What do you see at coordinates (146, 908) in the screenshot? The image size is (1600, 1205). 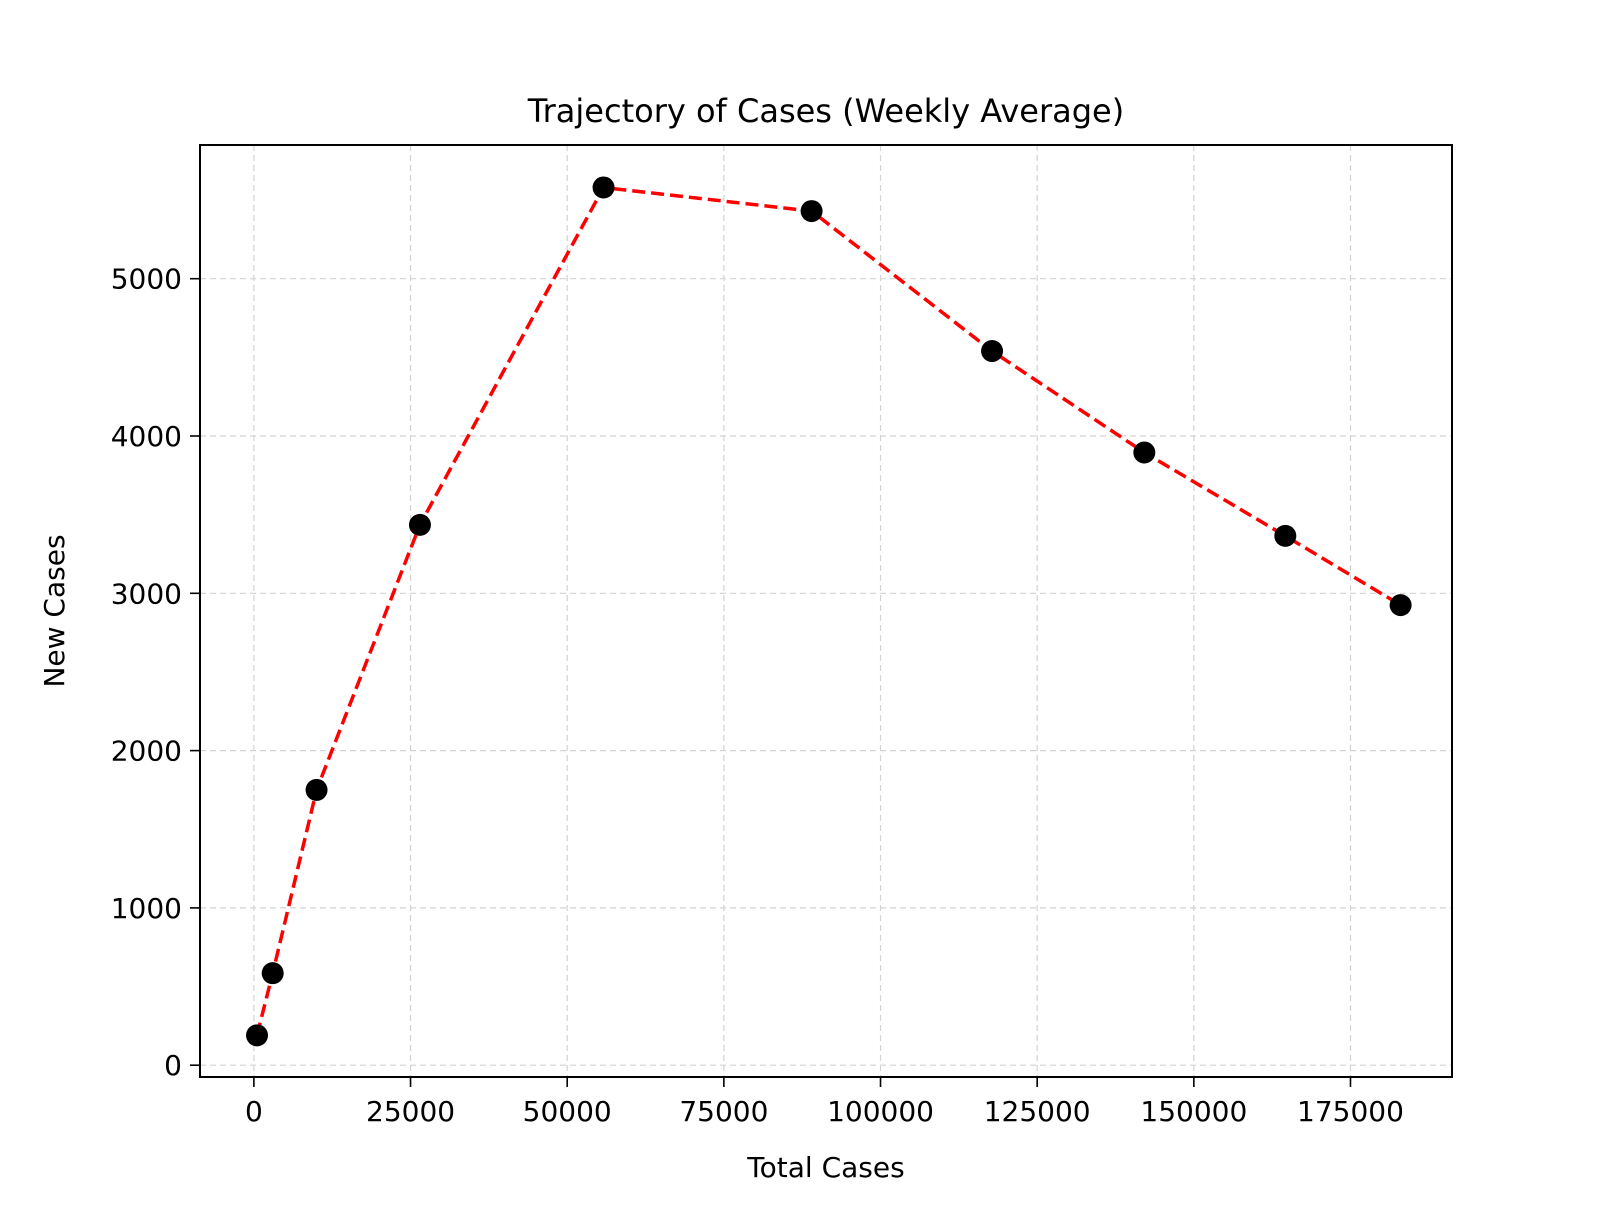 I see `y-tick-label: 1000` at bounding box center [146, 908].